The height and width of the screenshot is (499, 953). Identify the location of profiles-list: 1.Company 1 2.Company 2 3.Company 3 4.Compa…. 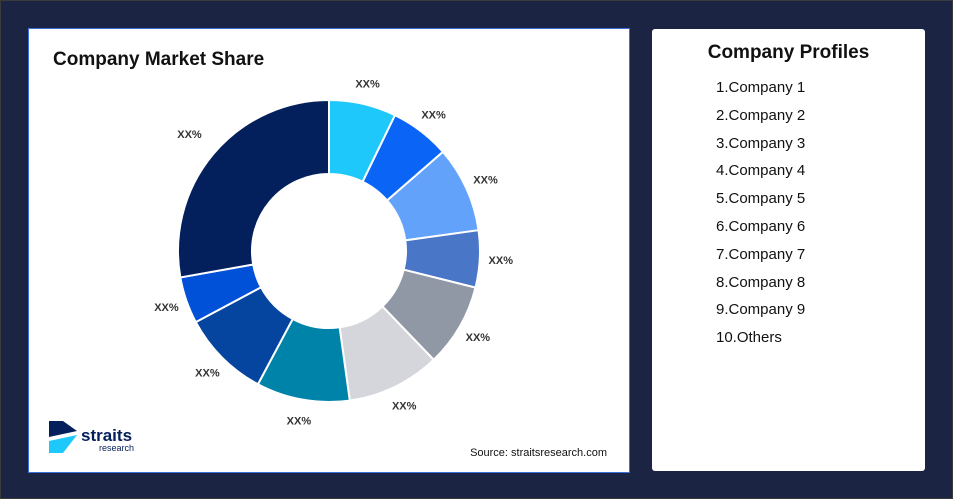
(820, 217).